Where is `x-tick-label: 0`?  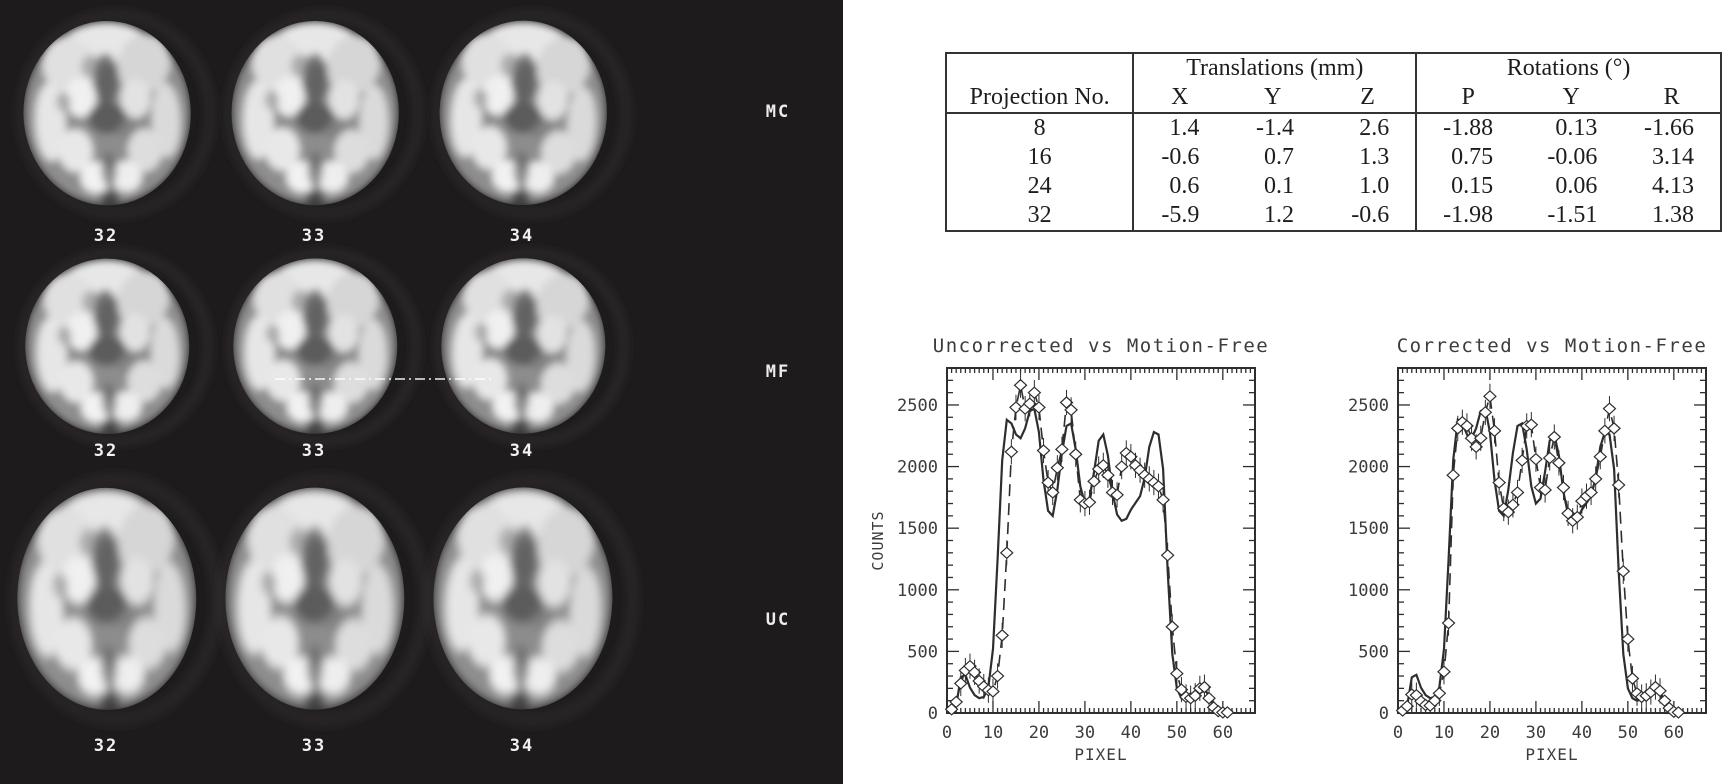
x-tick-label: 0 is located at coordinates (1398, 733).